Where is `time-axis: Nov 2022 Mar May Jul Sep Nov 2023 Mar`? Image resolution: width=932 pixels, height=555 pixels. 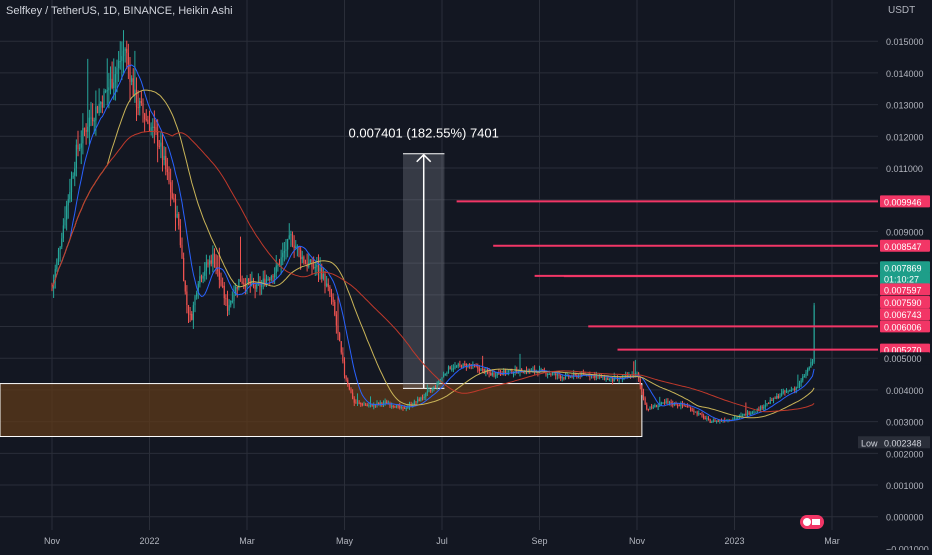
time-axis: Nov 2022 Mar May Jul Sep Nov 2023 Mar is located at coordinates (439, 540).